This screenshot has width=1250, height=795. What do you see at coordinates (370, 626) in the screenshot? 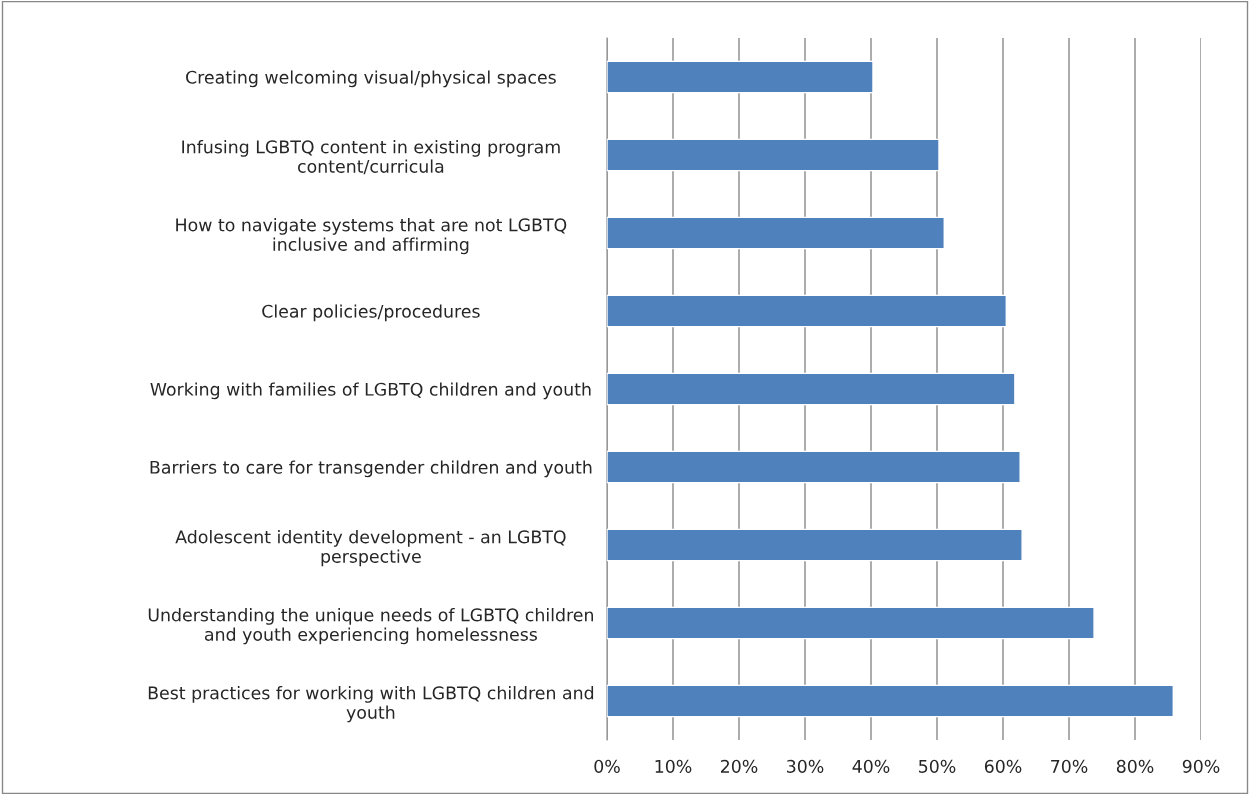
I see `y-tick-label: Understanding the unique needs of LGBTQ children and youth experiencing homelessness` at bounding box center [370, 626].